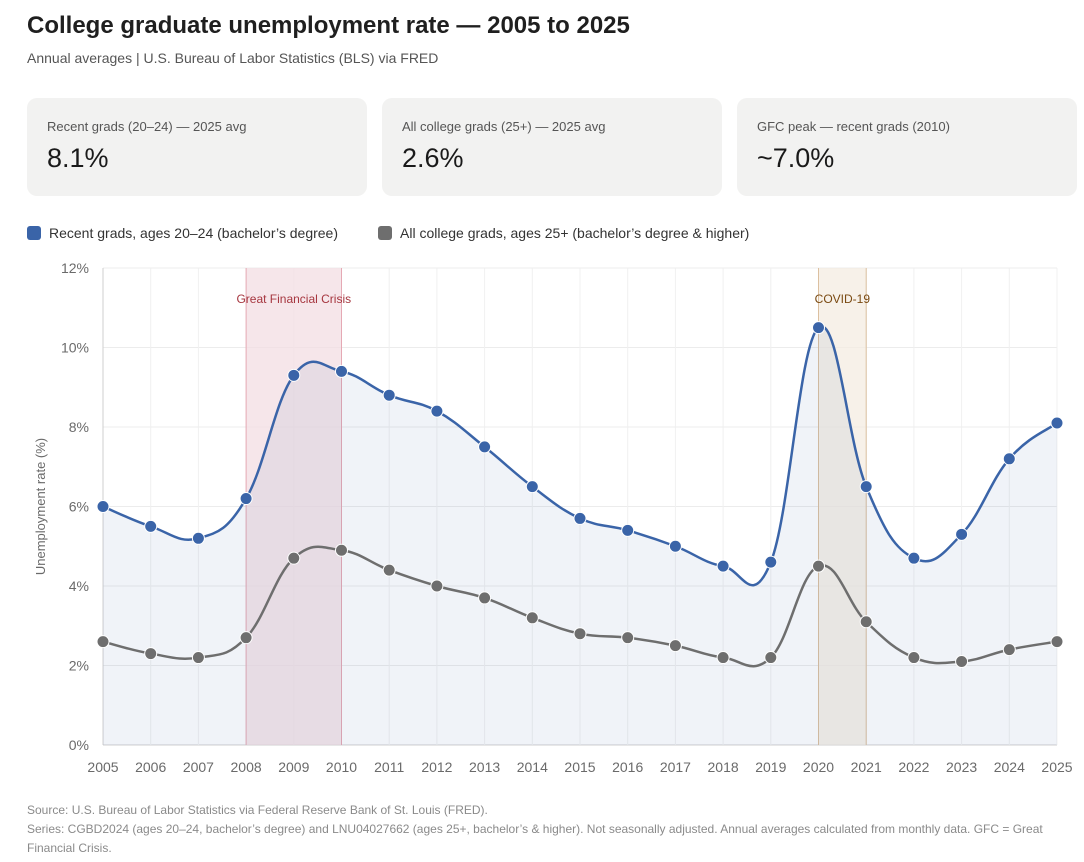 This screenshot has width=1084, height=862. Describe the element at coordinates (843, 299) in the screenshot. I see `annotation-label-covid: COVID-19` at that location.